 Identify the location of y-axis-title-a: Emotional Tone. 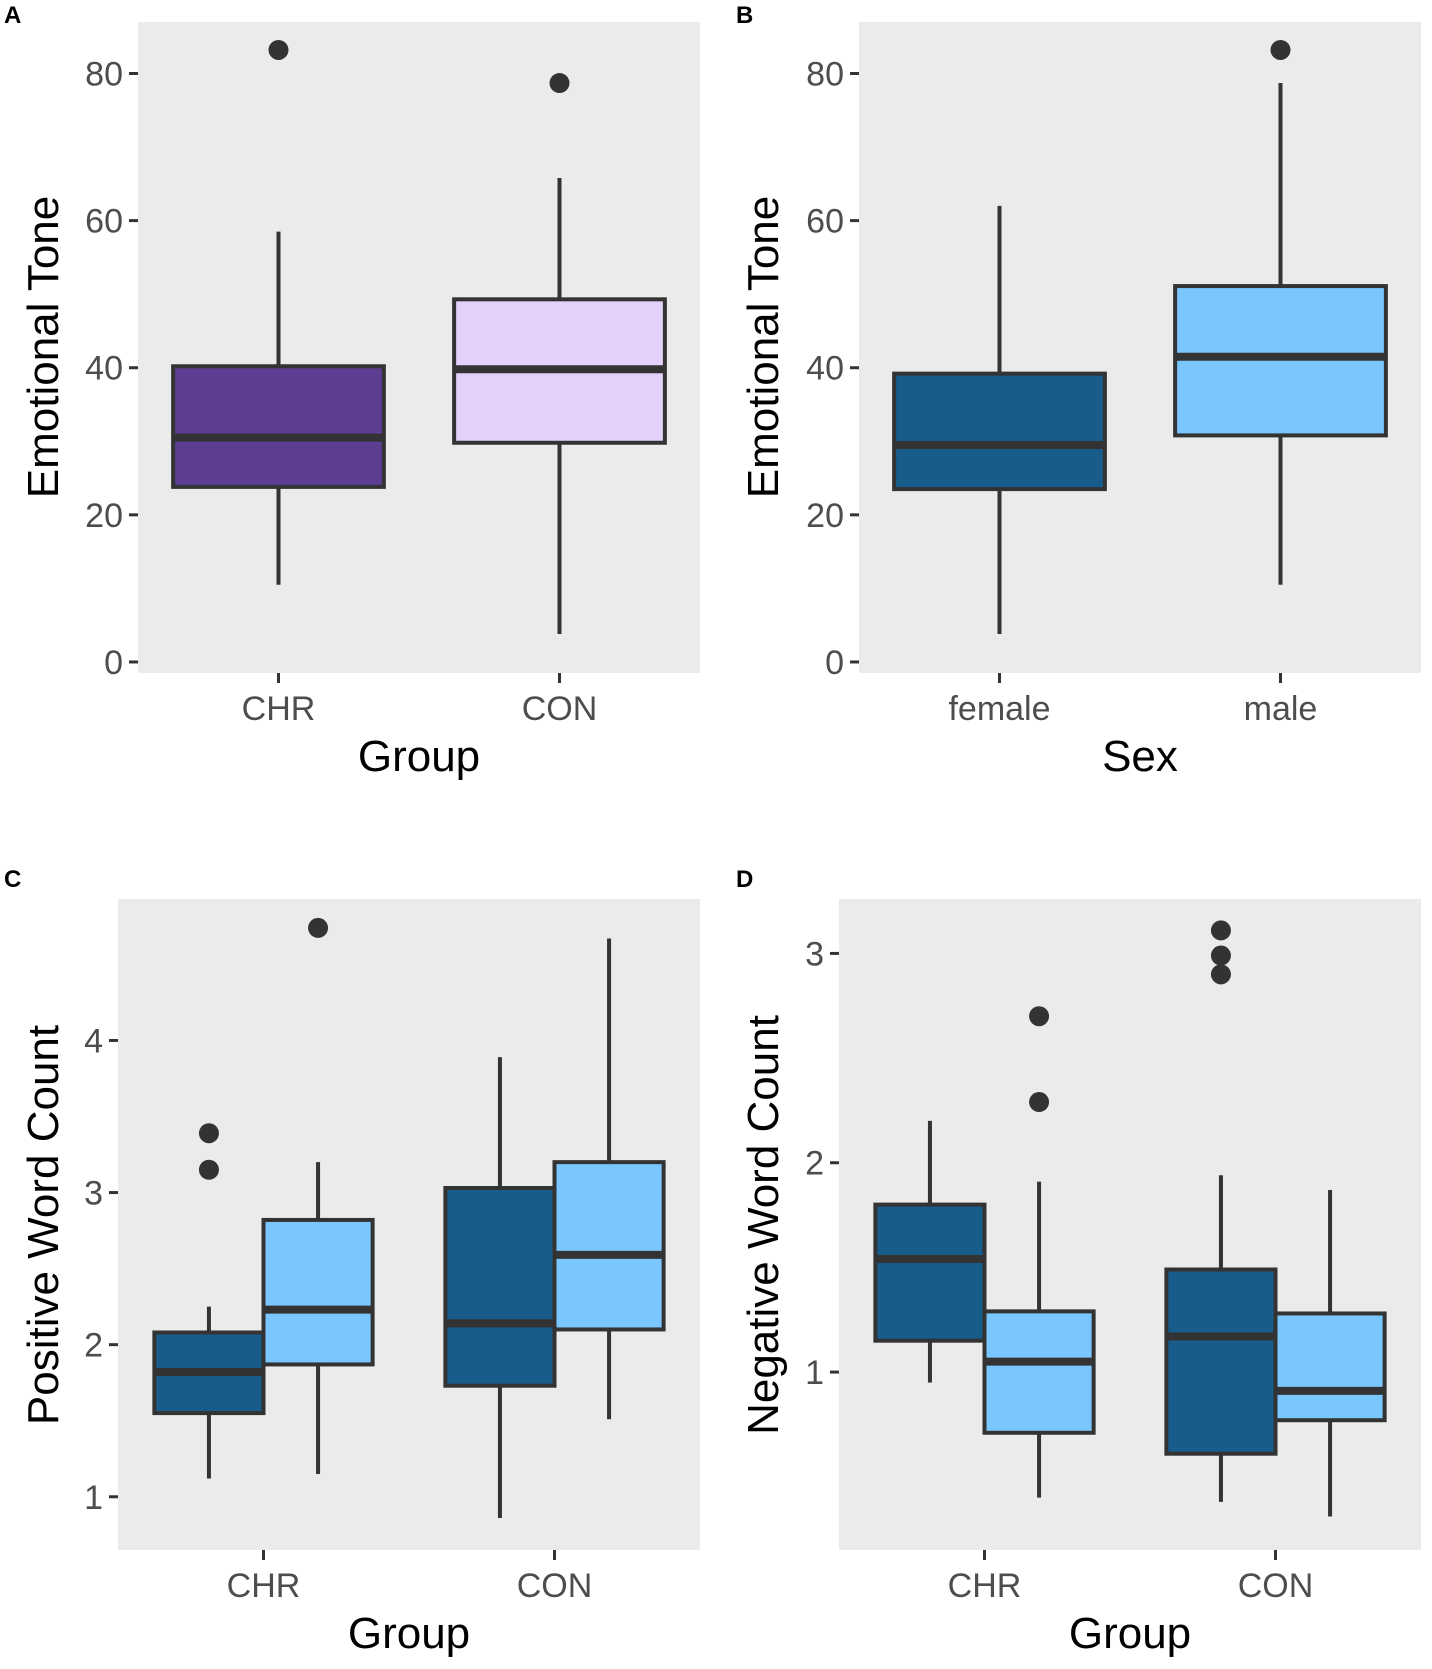
(43, 347).